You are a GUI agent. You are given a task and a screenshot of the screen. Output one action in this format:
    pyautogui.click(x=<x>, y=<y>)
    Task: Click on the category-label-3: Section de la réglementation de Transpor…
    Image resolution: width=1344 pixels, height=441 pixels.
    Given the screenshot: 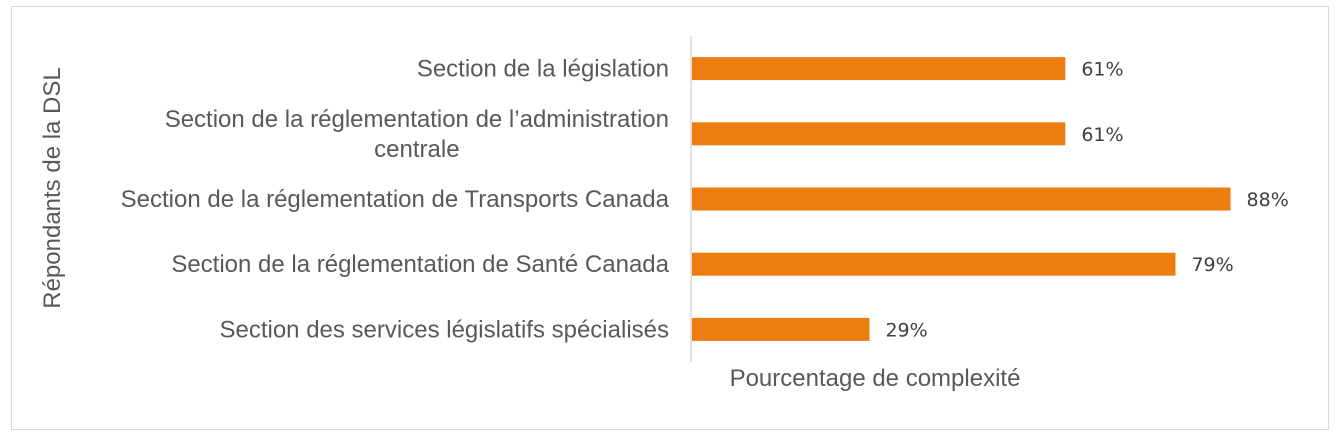 What is the action you would take?
    pyautogui.click(x=395, y=199)
    